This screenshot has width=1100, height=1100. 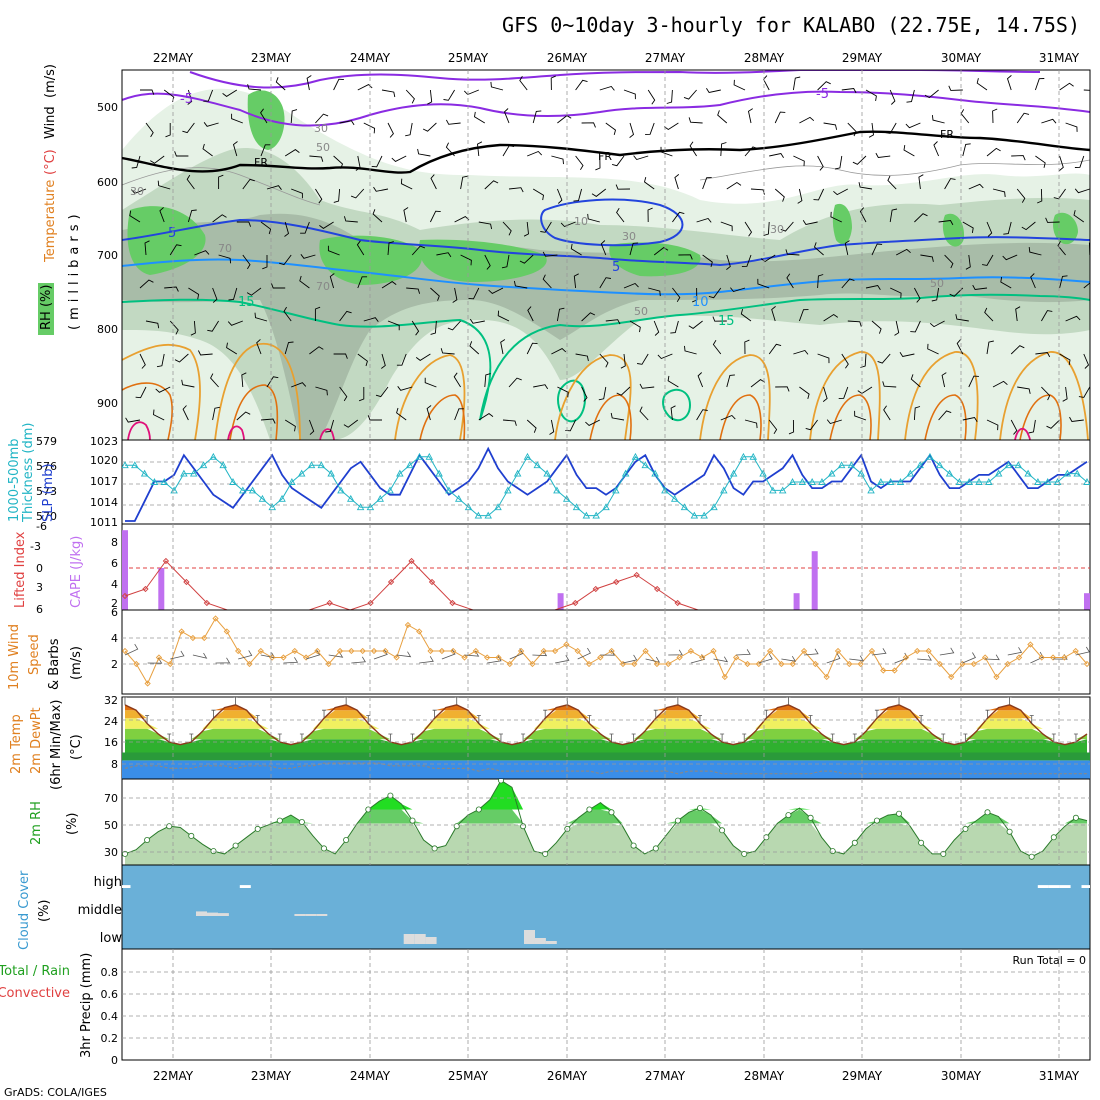 What do you see at coordinates (606, 651) in the screenshot?
I see `wind-gridlines` at bounding box center [606, 651].